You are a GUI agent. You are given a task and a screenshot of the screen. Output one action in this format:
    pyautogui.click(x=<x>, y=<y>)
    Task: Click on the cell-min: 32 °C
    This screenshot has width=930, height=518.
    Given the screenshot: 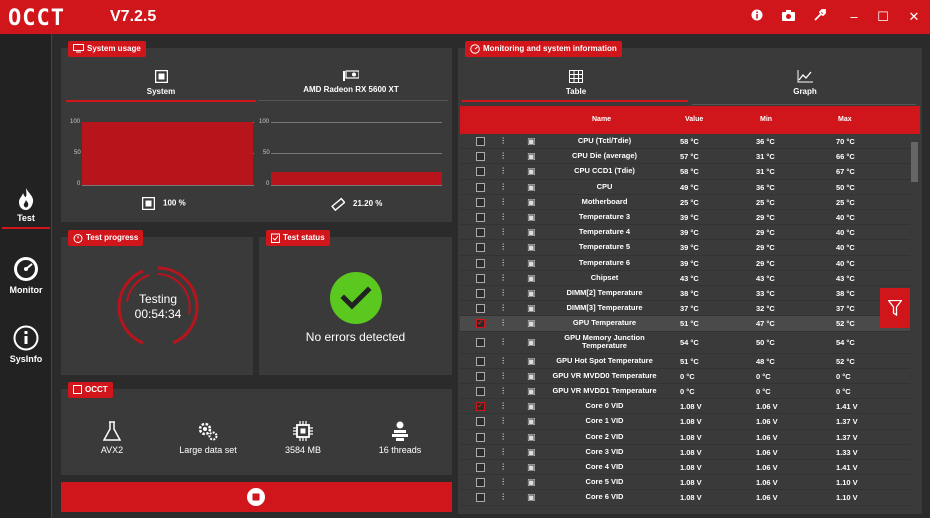 What is the action you would take?
    pyautogui.click(x=765, y=309)
    